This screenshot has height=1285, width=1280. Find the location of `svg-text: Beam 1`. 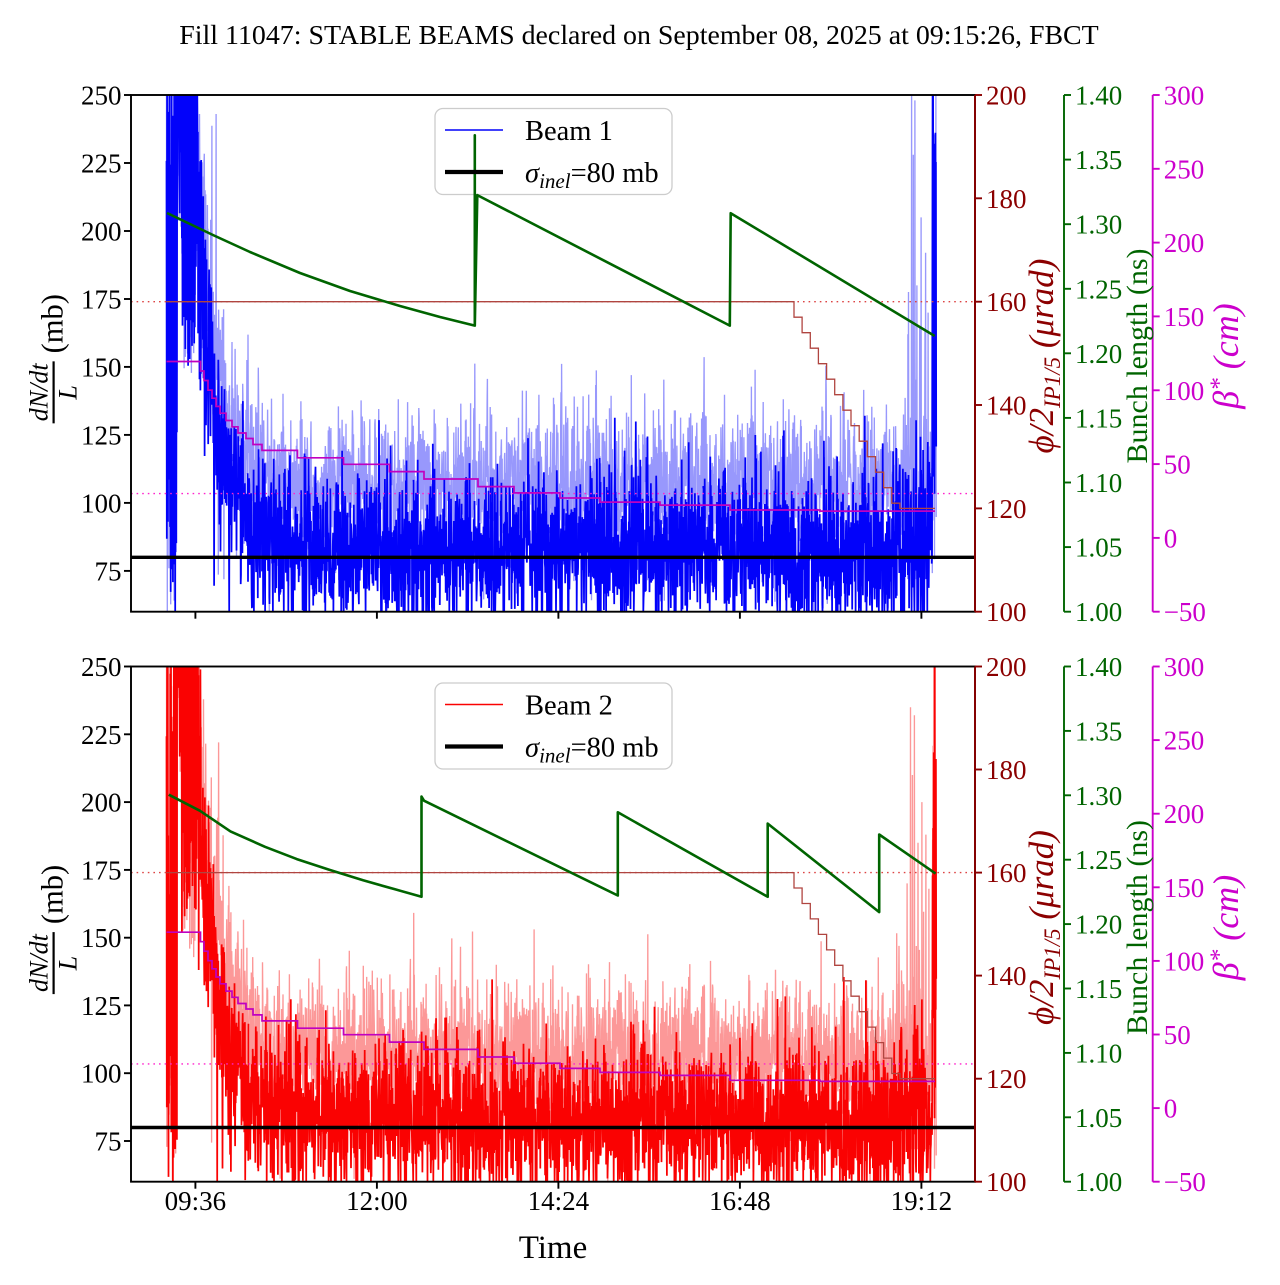

svg-text: Beam 1 is located at coordinates (569, 131).